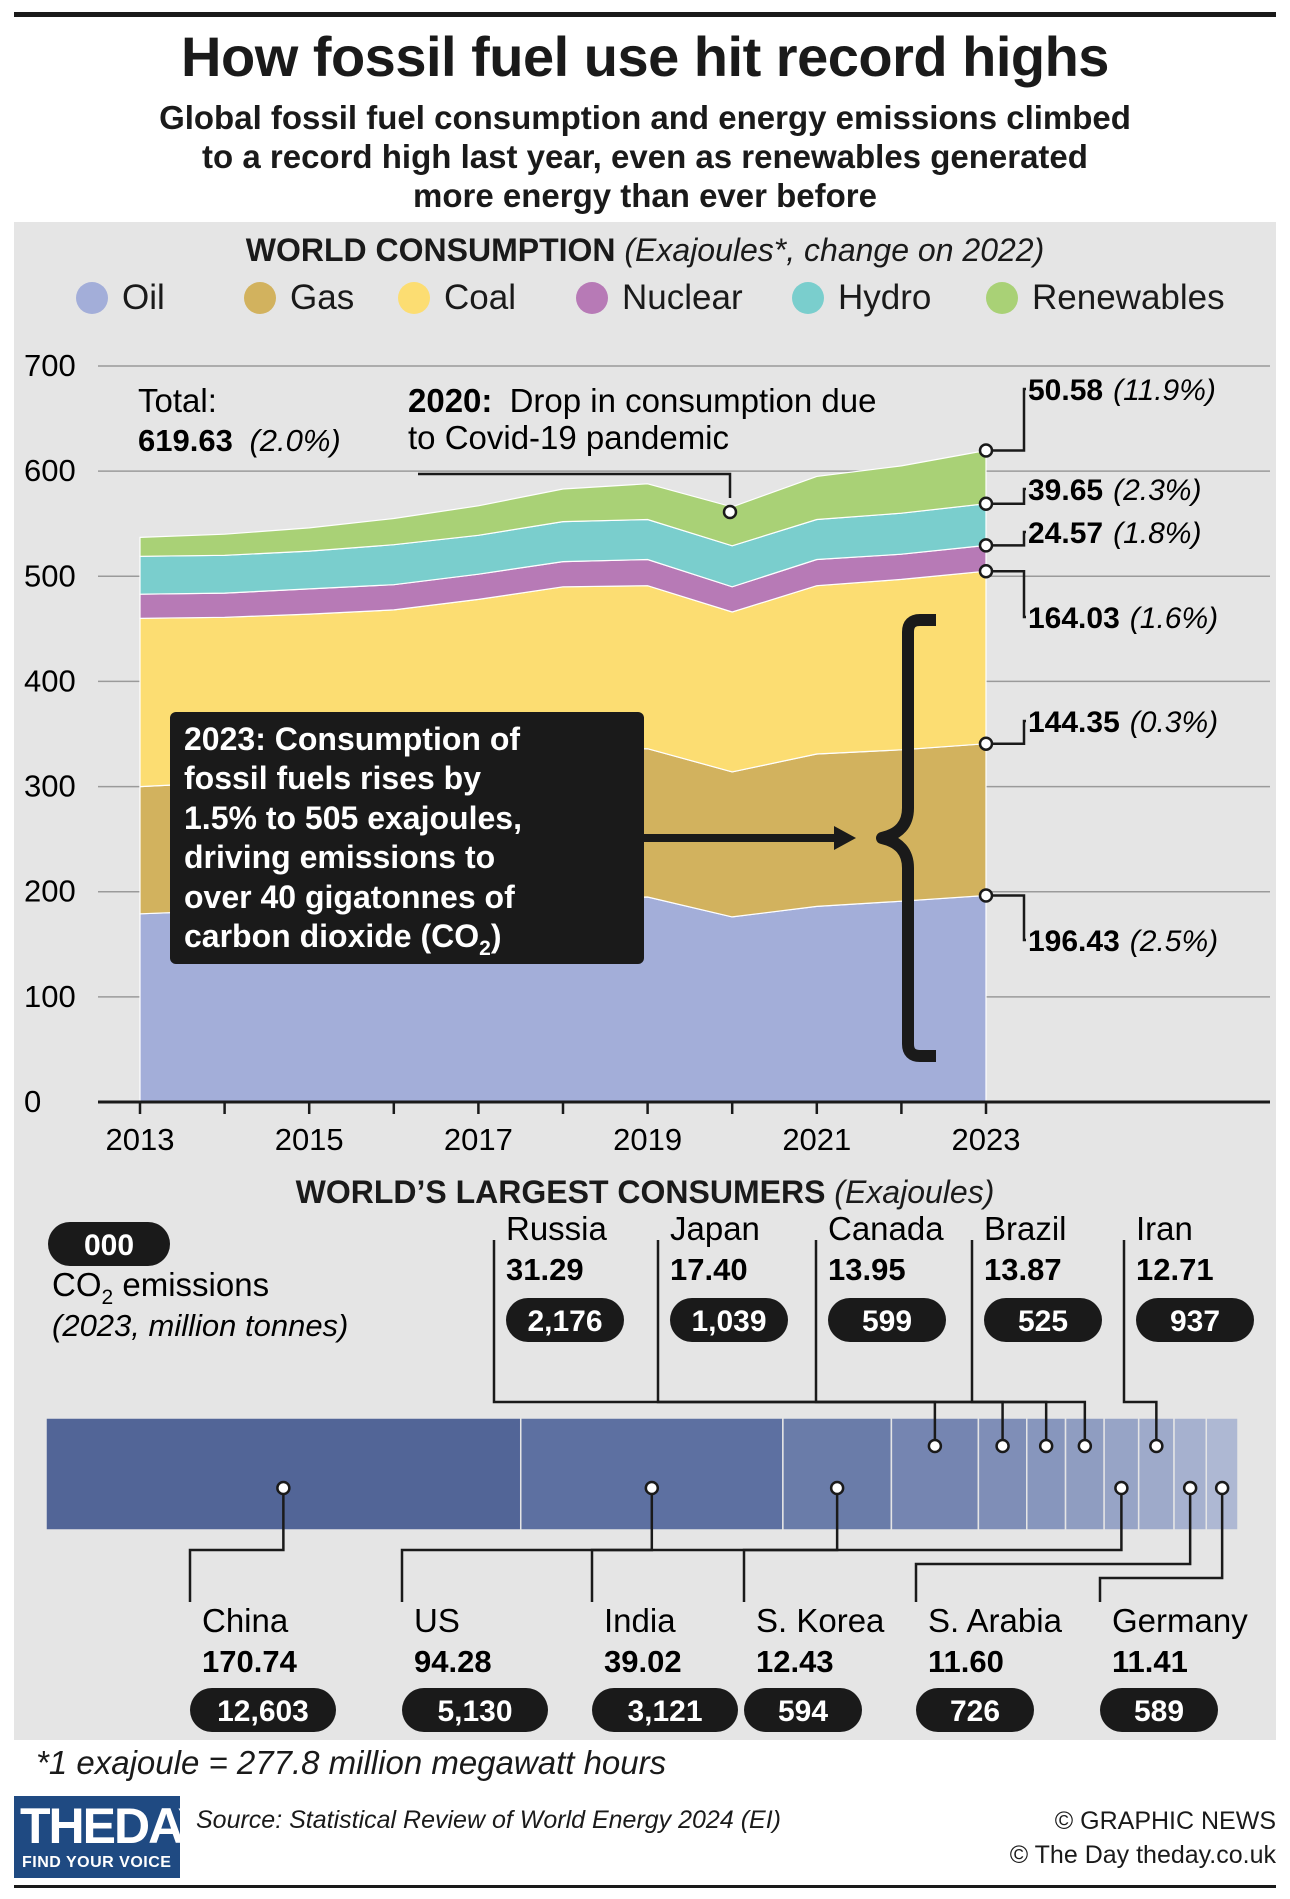  I want to click on end-label-oil: 196.43 (2.5%), so click(1123, 941).